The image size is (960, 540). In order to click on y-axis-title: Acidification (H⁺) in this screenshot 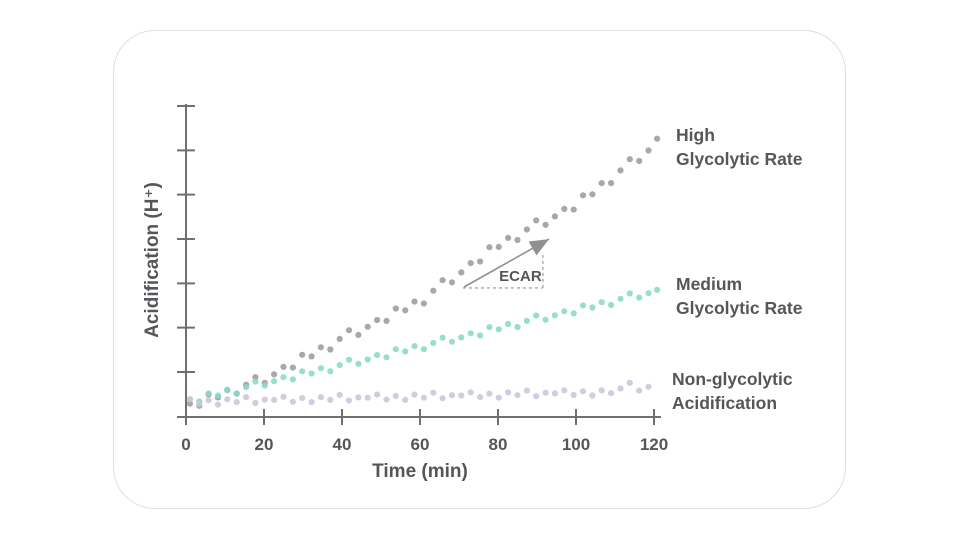, I will do `click(152, 260)`.